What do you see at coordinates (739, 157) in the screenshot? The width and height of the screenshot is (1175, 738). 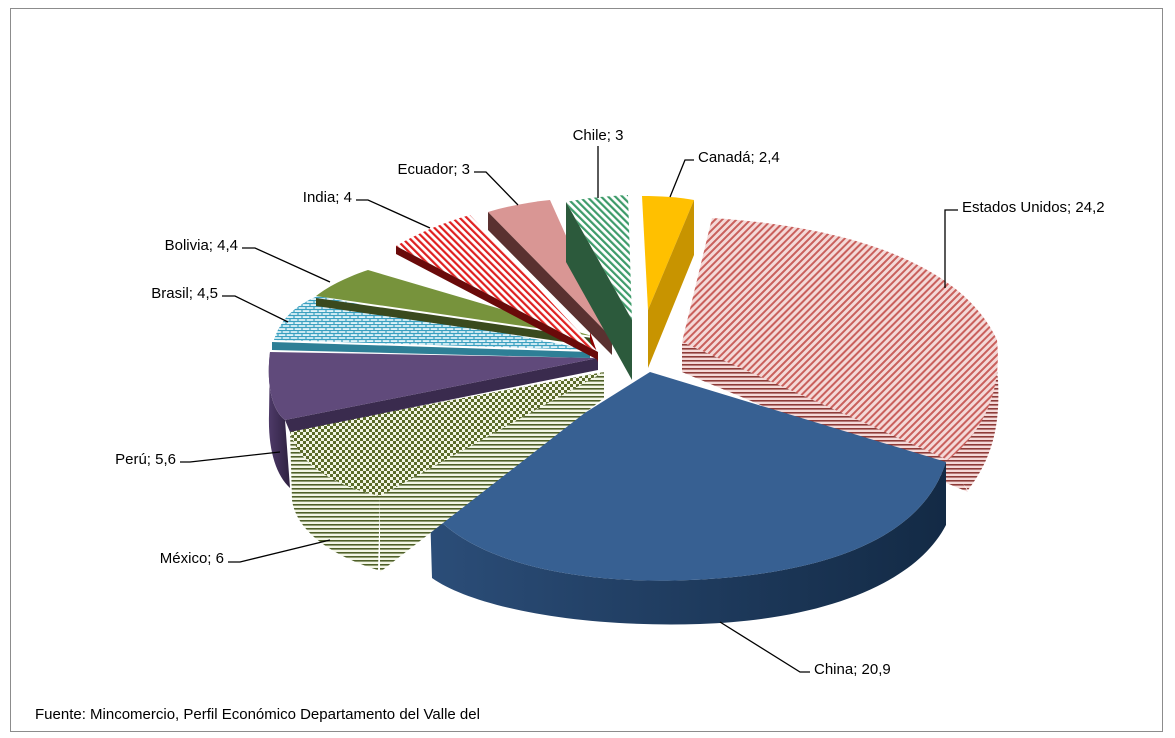 I see `data-label-canada: Canadá; 2,4` at bounding box center [739, 157].